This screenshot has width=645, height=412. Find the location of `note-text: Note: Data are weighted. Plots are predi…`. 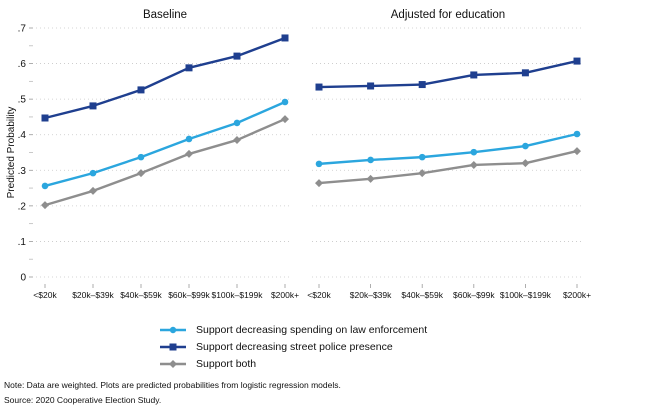

note-text: Note: Data are weighted. Plots are predi… is located at coordinates (172, 385).